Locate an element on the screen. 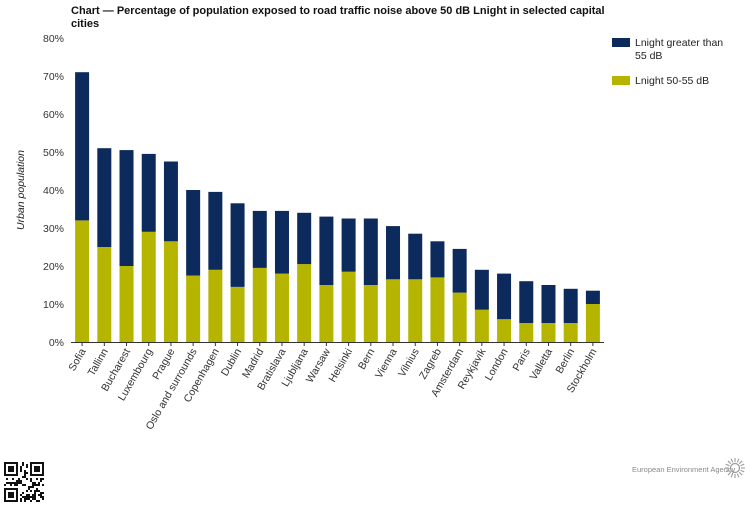 The width and height of the screenshot is (750, 506). y-tick-label: 70% is located at coordinates (53, 77).